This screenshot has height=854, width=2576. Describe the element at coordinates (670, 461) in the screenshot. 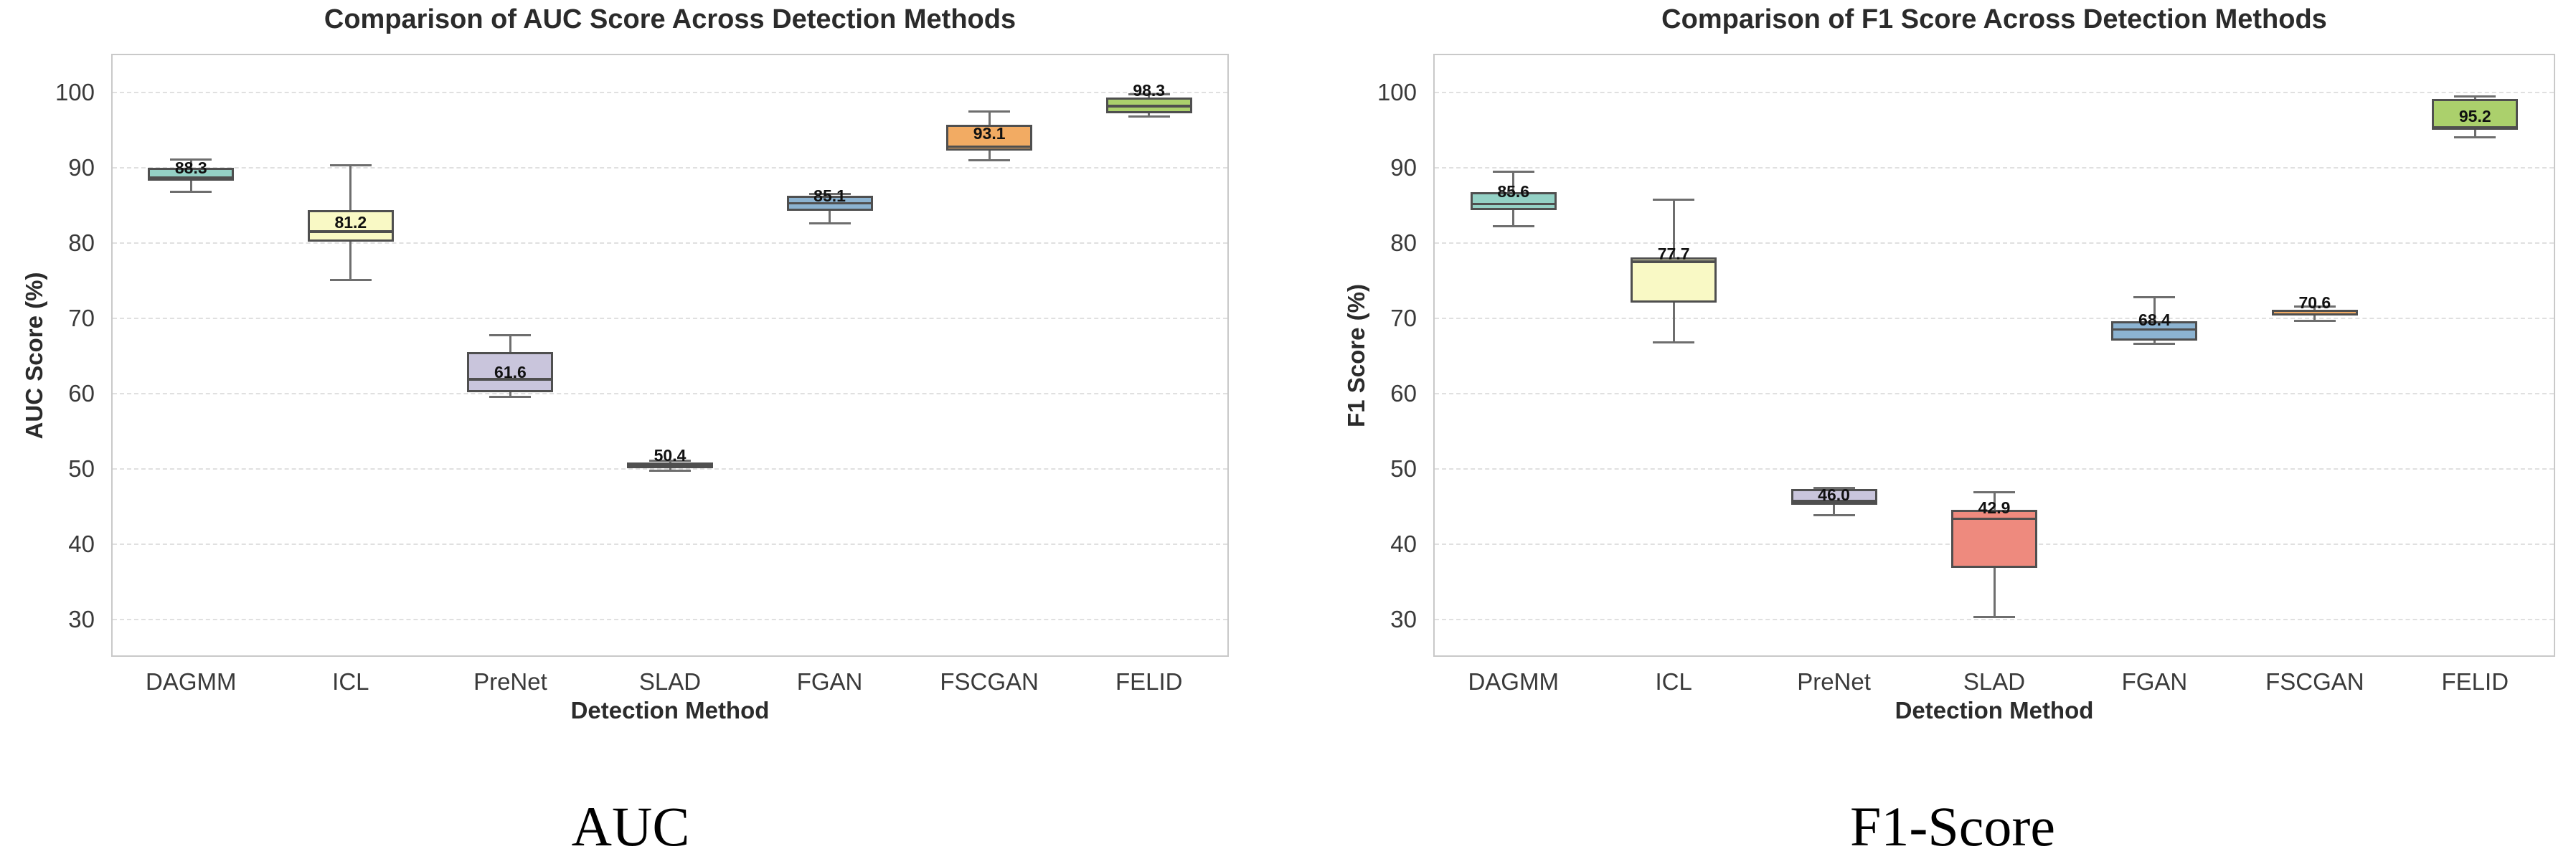

I see `whisker-cap-upper-SLAD` at that location.